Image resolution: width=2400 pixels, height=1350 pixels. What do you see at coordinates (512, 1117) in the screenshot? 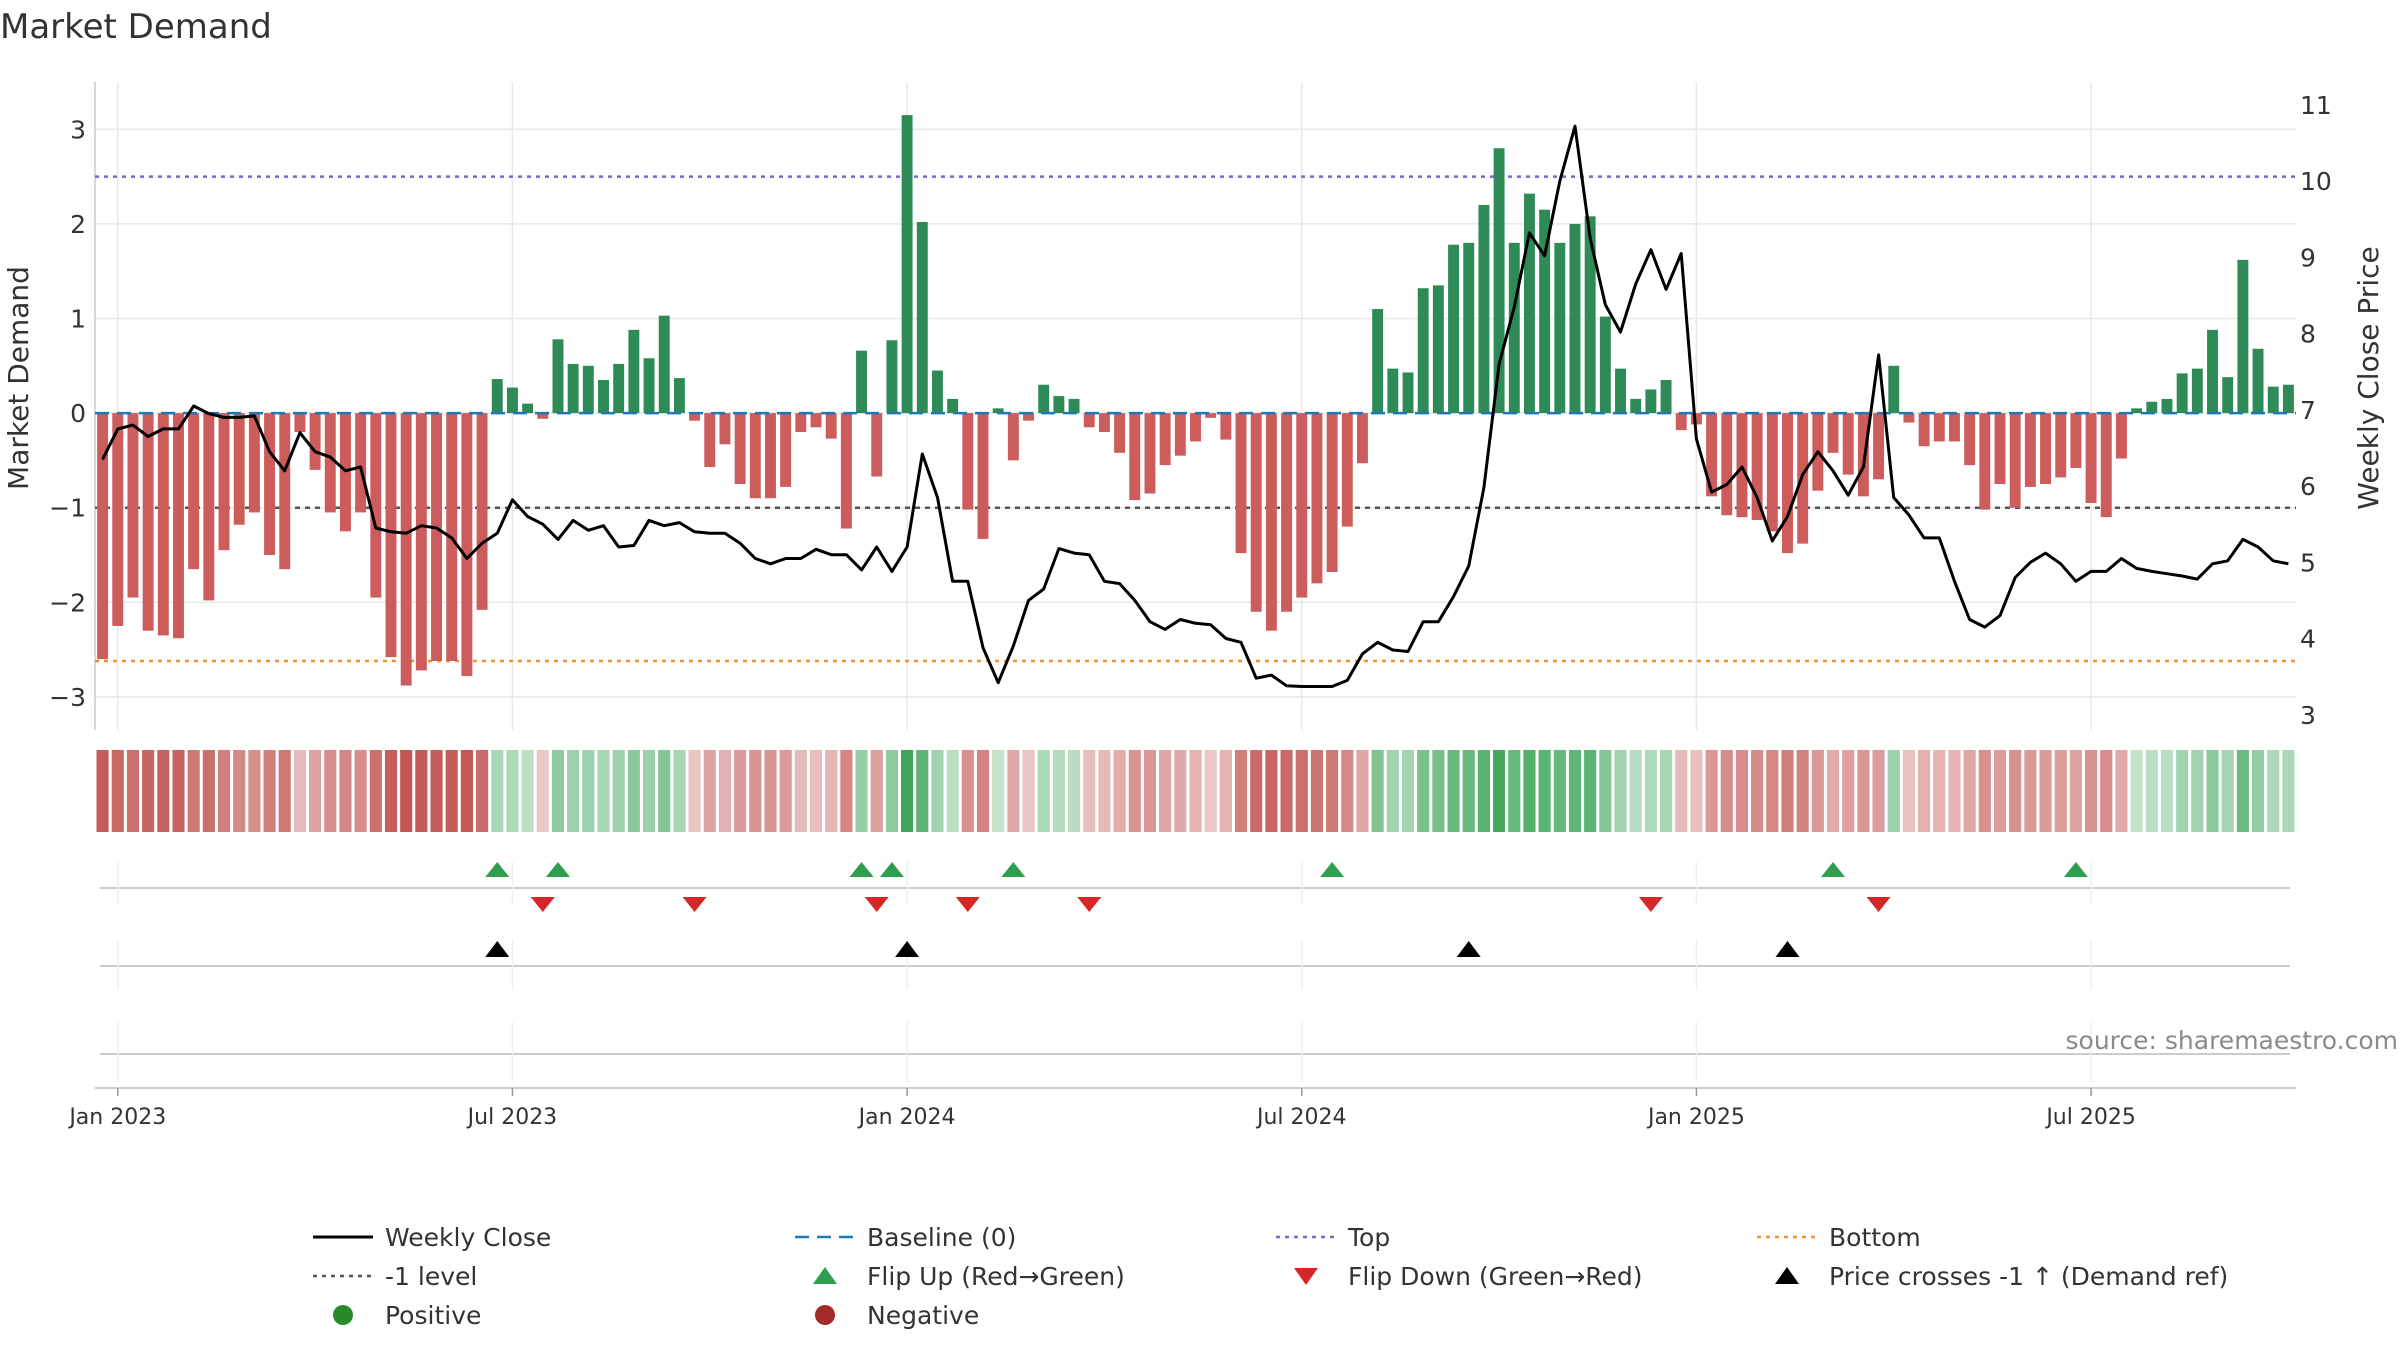
I see `x-tick-label: Jul 2023` at bounding box center [512, 1117].